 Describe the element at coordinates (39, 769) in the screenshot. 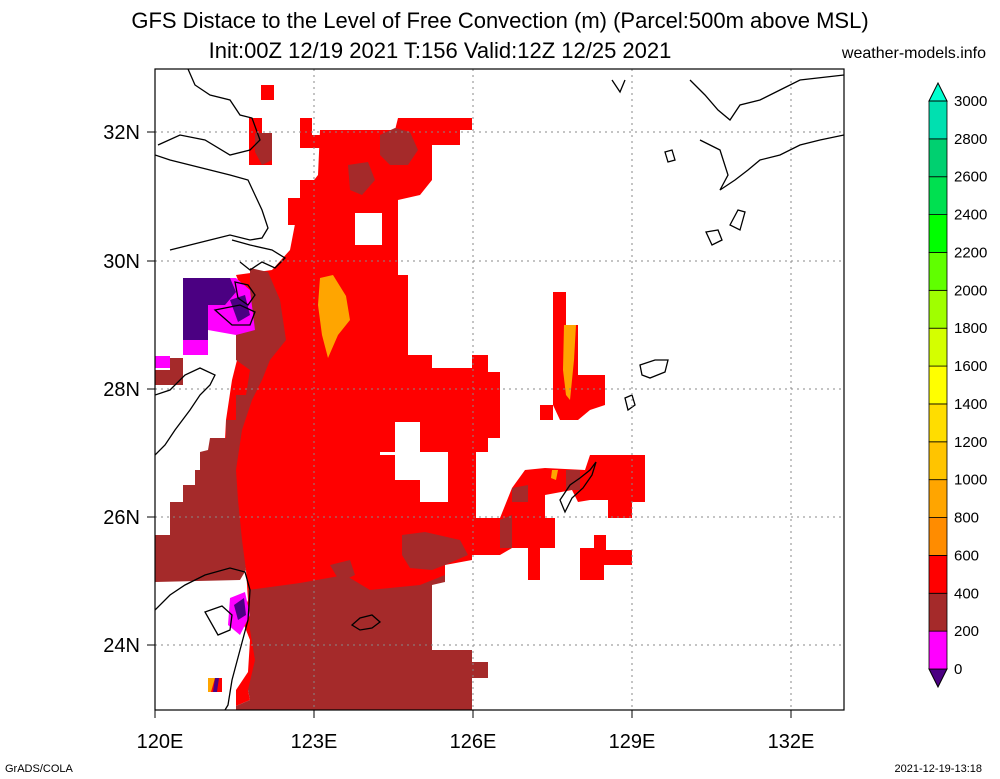

I see `software-credit: GrADS/COLA` at that location.